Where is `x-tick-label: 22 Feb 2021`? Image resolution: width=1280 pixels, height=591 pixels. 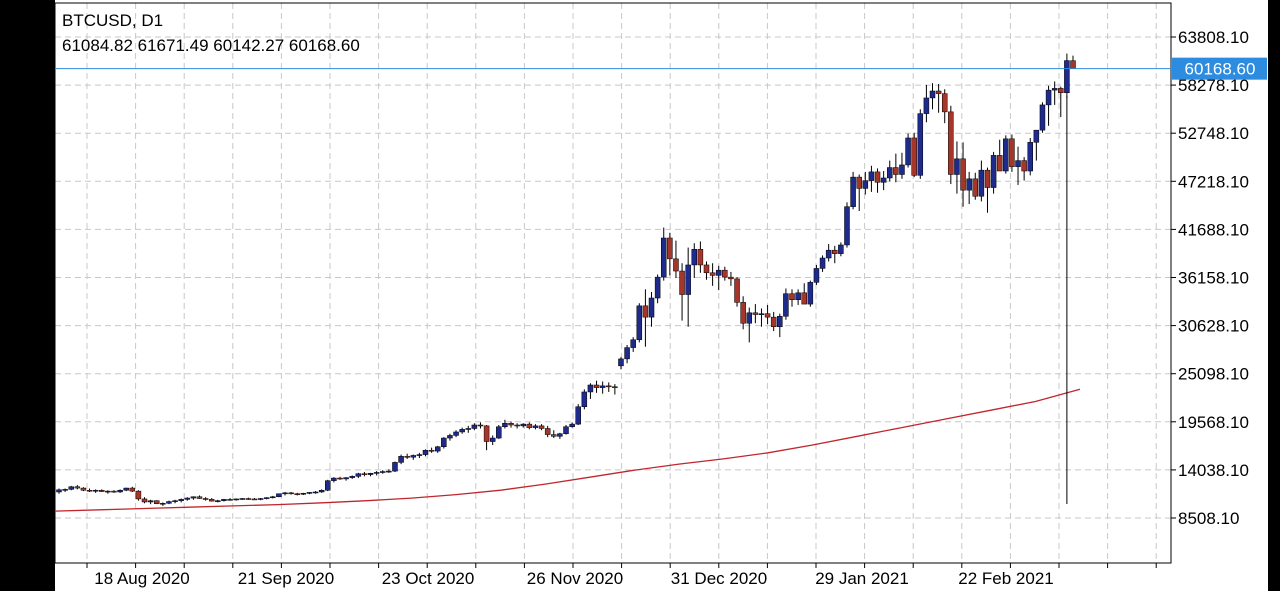 x-tick-label: 22 Feb 2021 is located at coordinates (1005, 578).